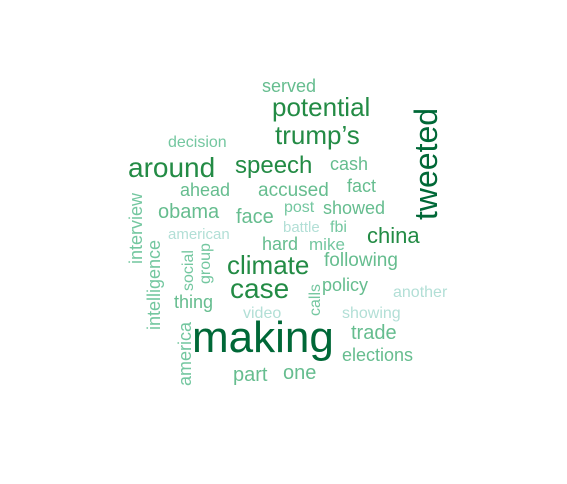  Describe the element at coordinates (205, 263) in the screenshot. I see `word-group: group` at that location.